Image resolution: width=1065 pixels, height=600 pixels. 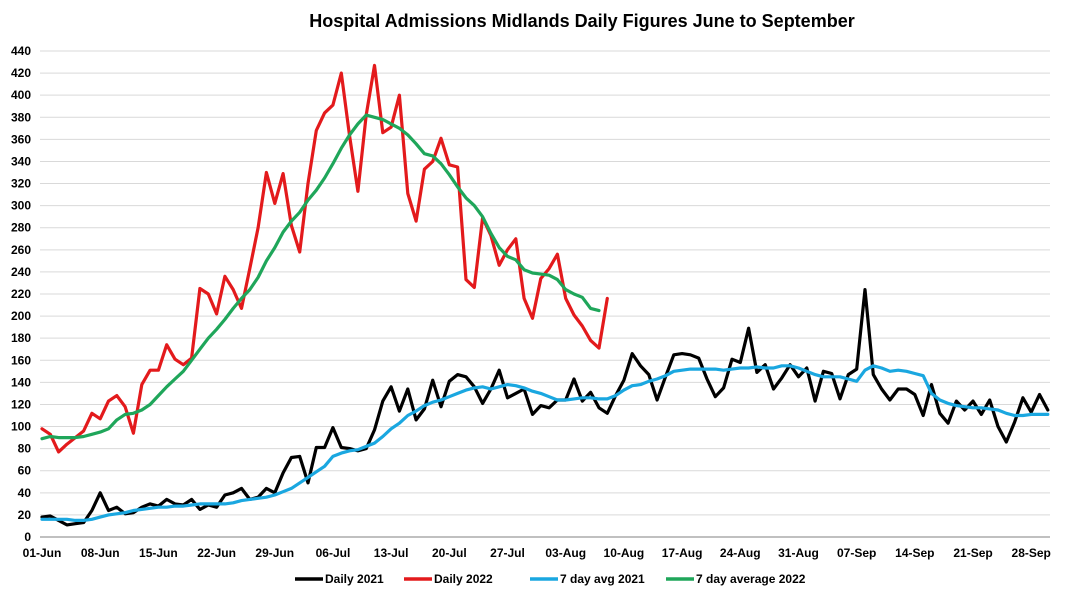 I want to click on x-tick-label-28-Sep: 28-Sep, so click(x=1031, y=553).